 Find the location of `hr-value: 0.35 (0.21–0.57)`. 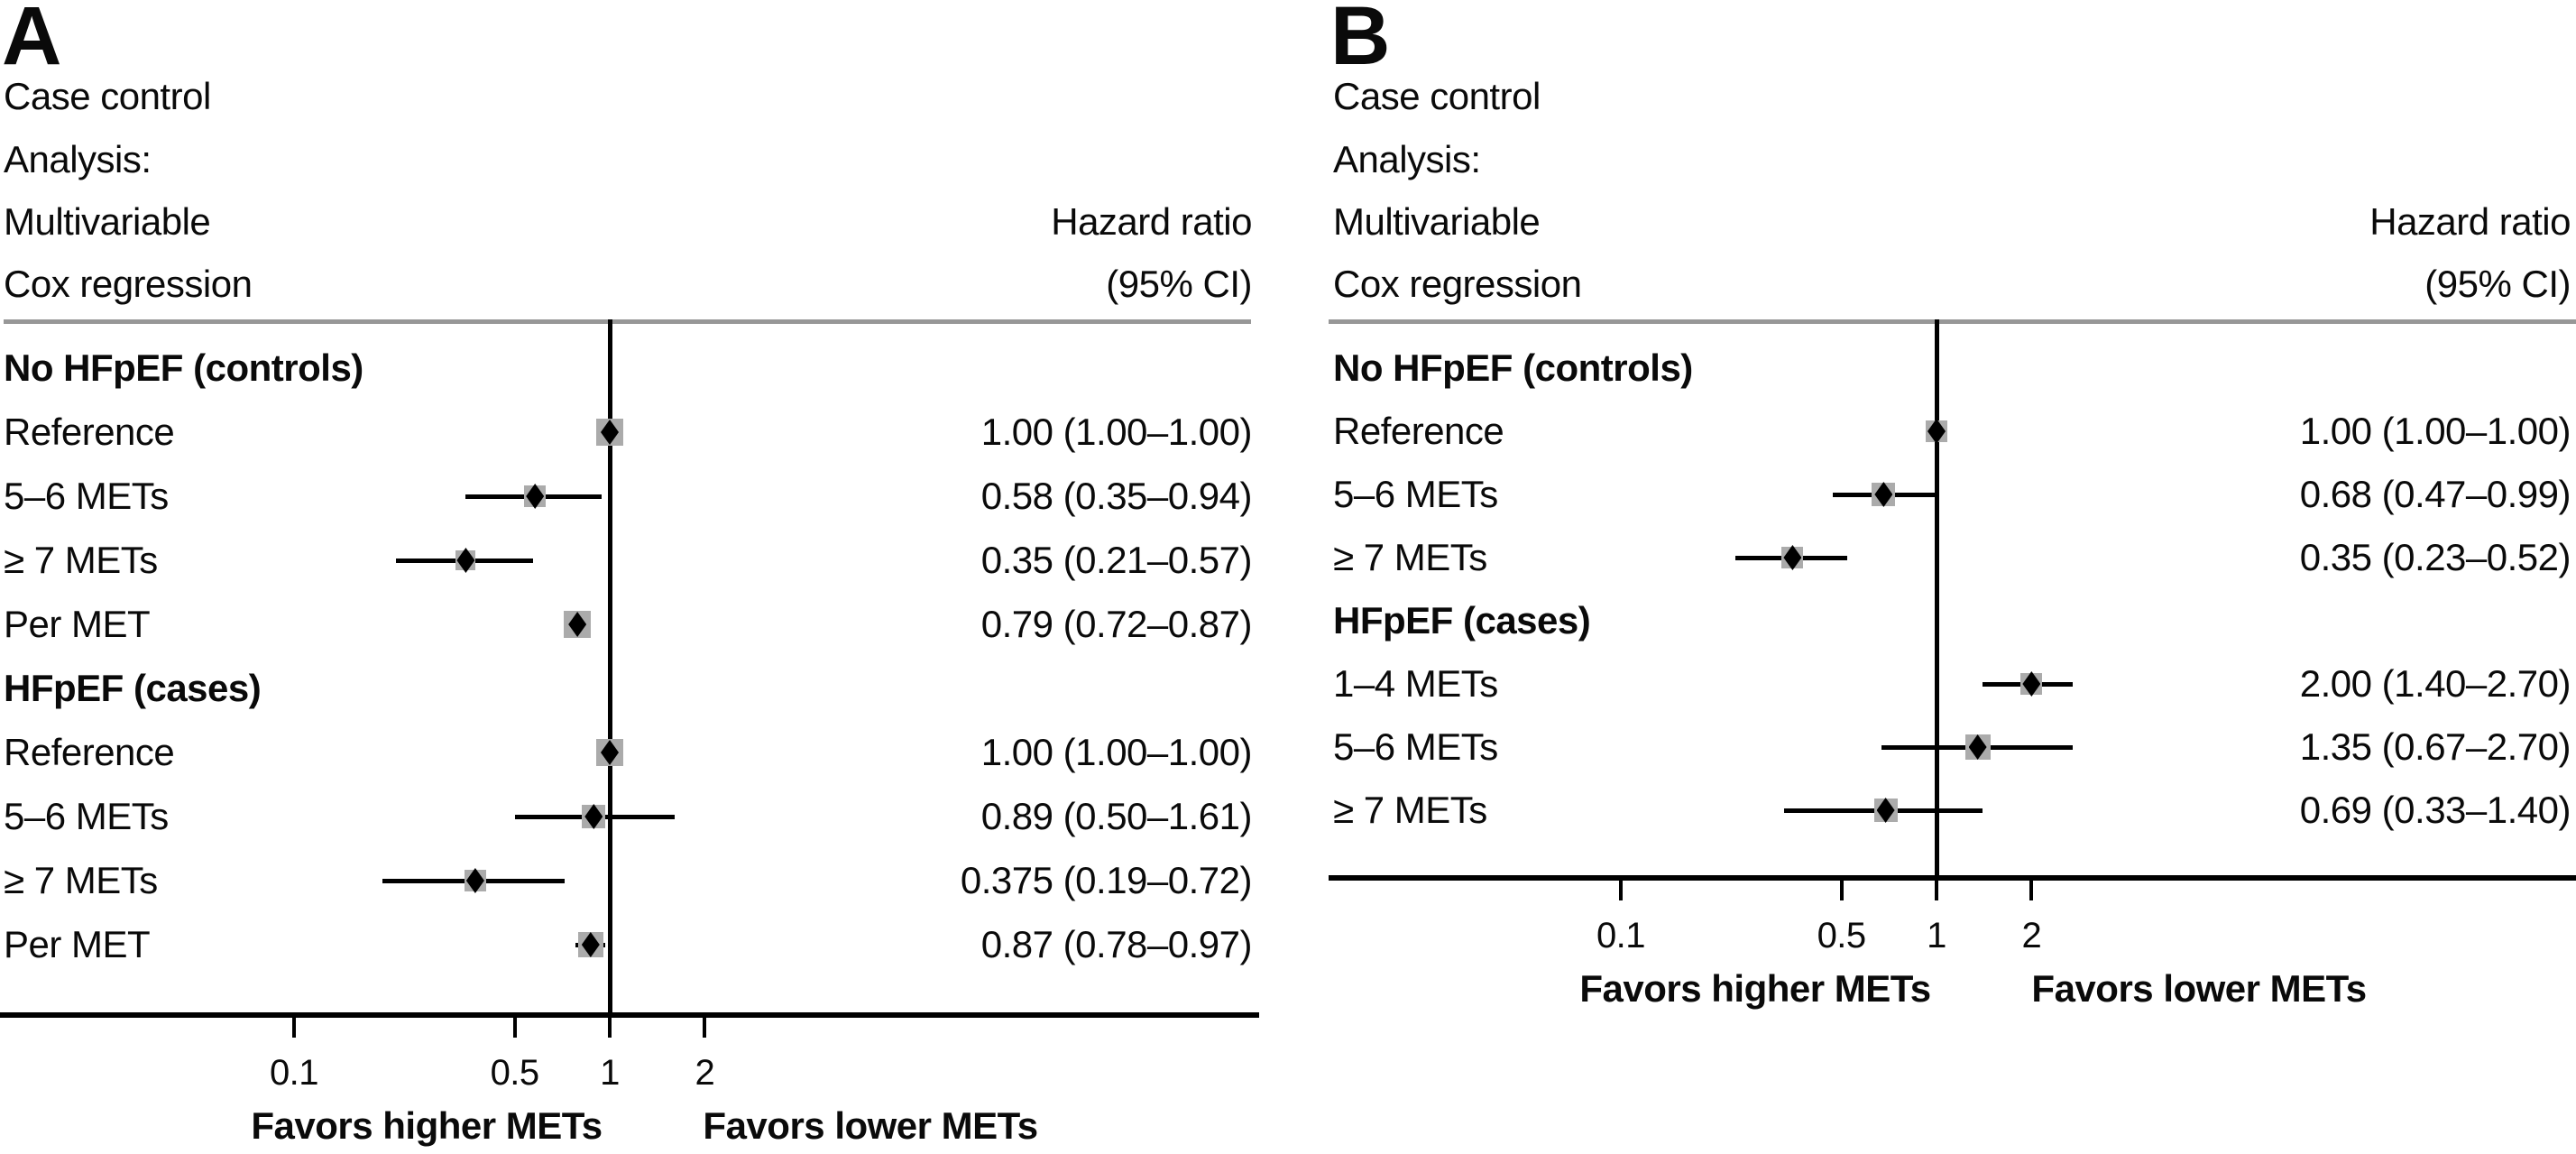

hr-value: 0.35 (0.21–0.57) is located at coordinates (1116, 560).